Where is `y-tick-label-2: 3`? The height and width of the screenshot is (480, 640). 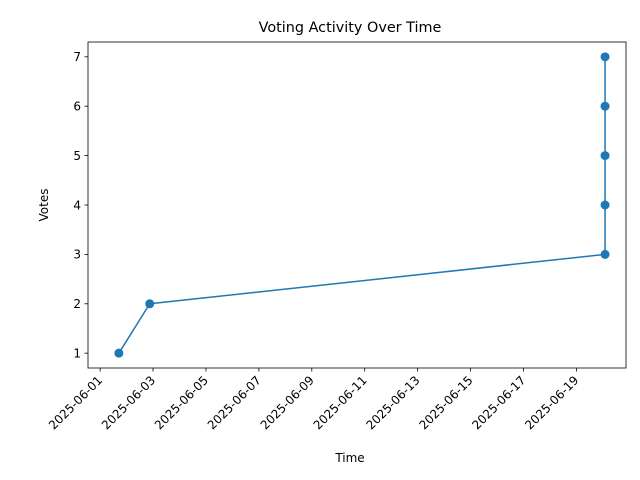
y-tick-label-2: 3 is located at coordinates (77, 255).